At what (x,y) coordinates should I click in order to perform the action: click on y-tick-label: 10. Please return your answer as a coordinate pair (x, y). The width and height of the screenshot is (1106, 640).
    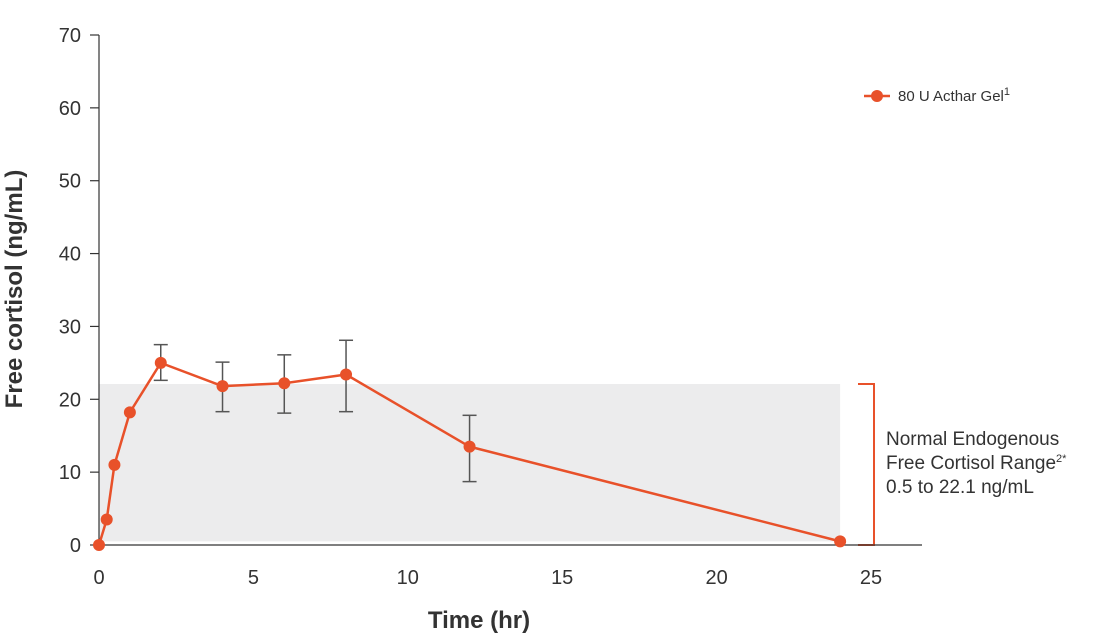
    Looking at the image, I should click on (70, 473).